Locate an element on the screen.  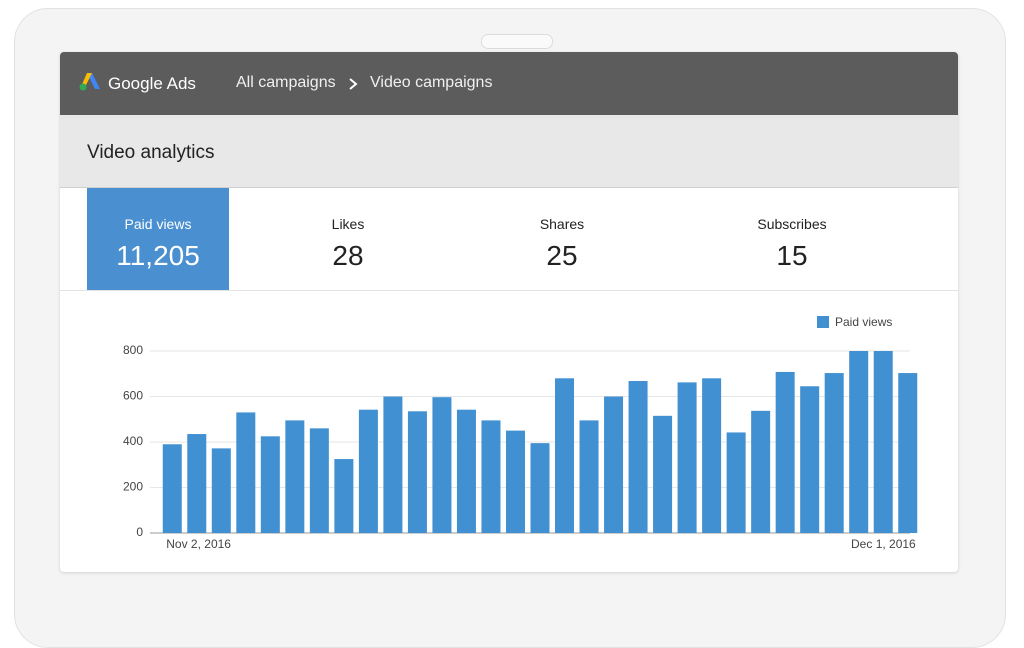
divider is located at coordinates (509, 290).